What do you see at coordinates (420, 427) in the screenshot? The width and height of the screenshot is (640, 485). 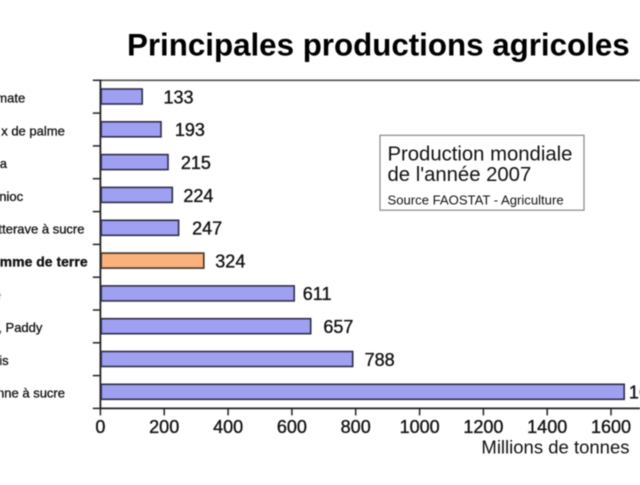 I see `svg-text: 1000` at bounding box center [420, 427].